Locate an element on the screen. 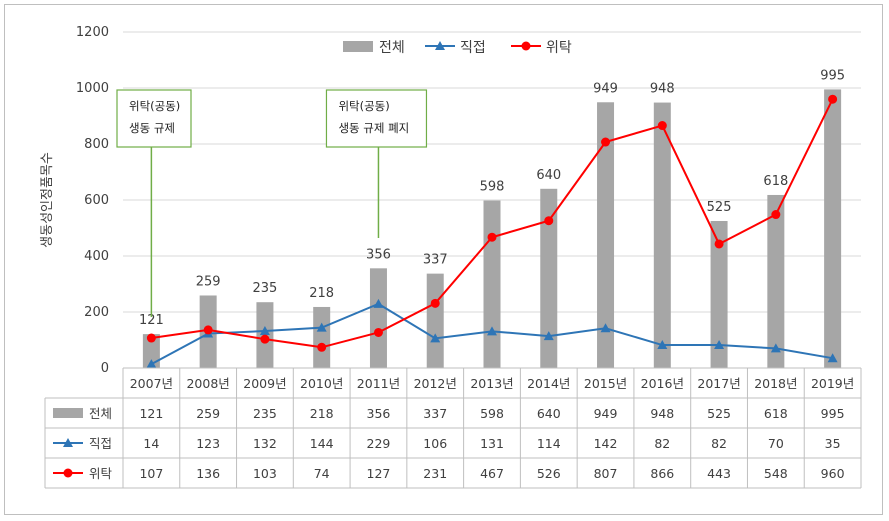 The height and width of the screenshot is (521, 889). table-cell: 548 is located at coordinates (776, 473).